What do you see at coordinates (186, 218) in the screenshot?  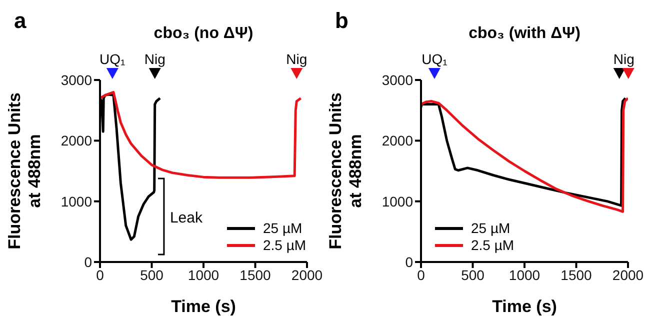 I see `annotation: Leak` at bounding box center [186, 218].